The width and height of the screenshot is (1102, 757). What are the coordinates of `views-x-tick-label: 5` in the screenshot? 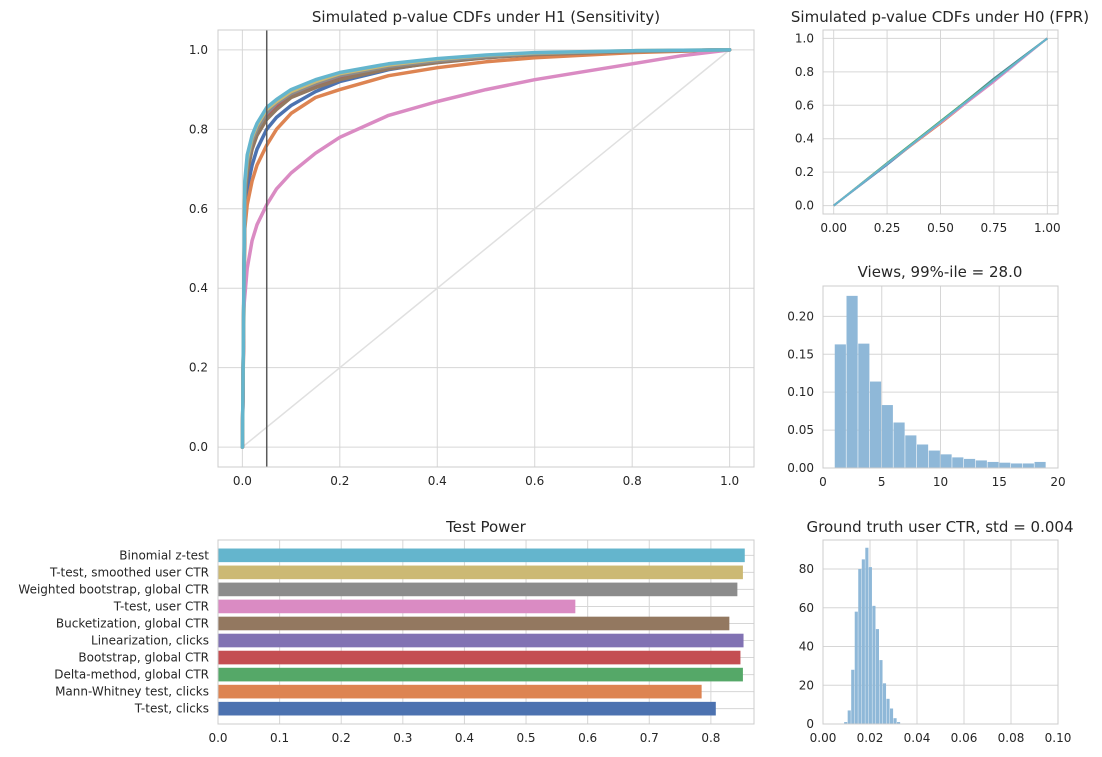 It's located at (882, 482).